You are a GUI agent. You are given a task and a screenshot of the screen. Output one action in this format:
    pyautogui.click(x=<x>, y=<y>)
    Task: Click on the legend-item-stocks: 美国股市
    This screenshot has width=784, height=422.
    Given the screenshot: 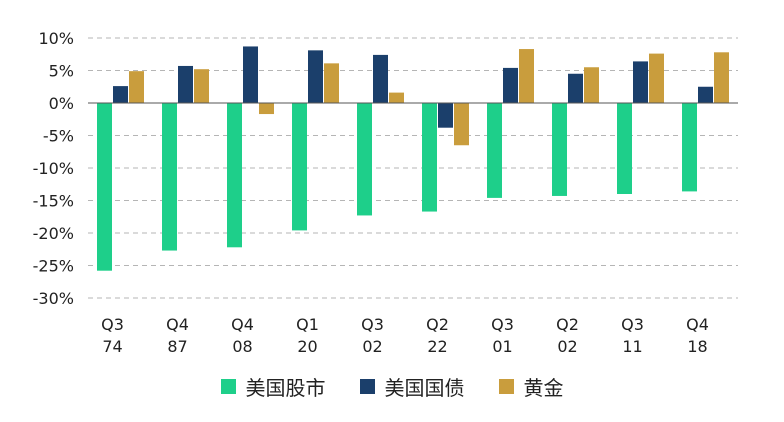 What is the action you would take?
    pyautogui.click(x=273, y=386)
    